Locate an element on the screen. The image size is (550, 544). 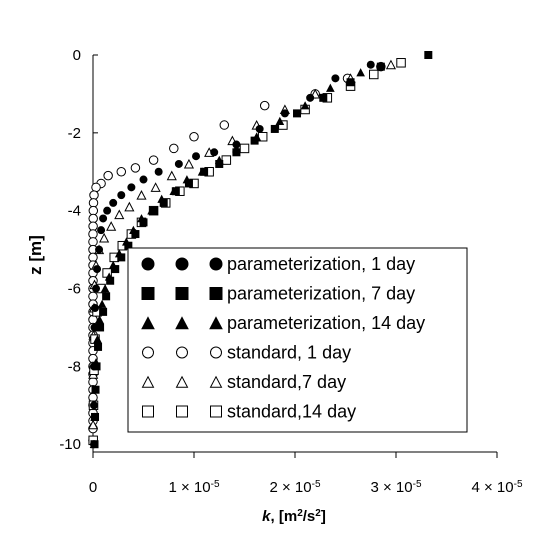
y-tick-label: -2 is located at coordinates (74, 133).